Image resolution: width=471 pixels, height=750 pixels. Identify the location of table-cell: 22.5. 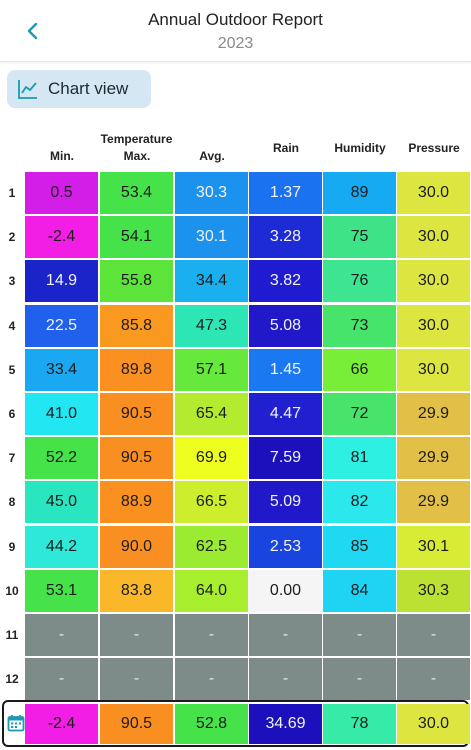
(61, 325).